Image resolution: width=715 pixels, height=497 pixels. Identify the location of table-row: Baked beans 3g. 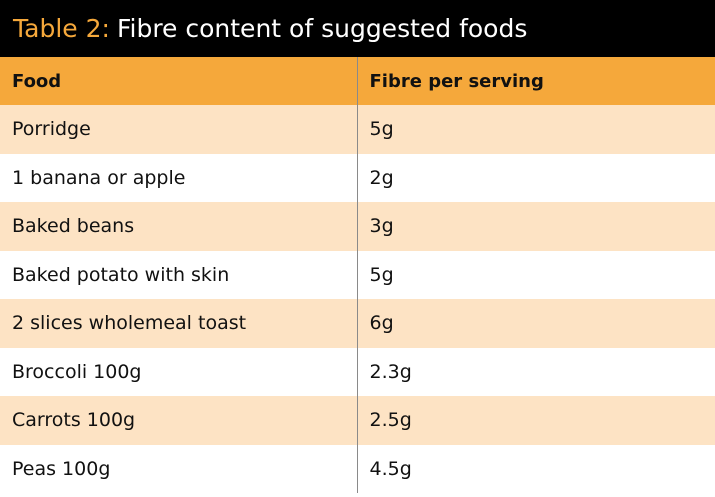
(357, 226).